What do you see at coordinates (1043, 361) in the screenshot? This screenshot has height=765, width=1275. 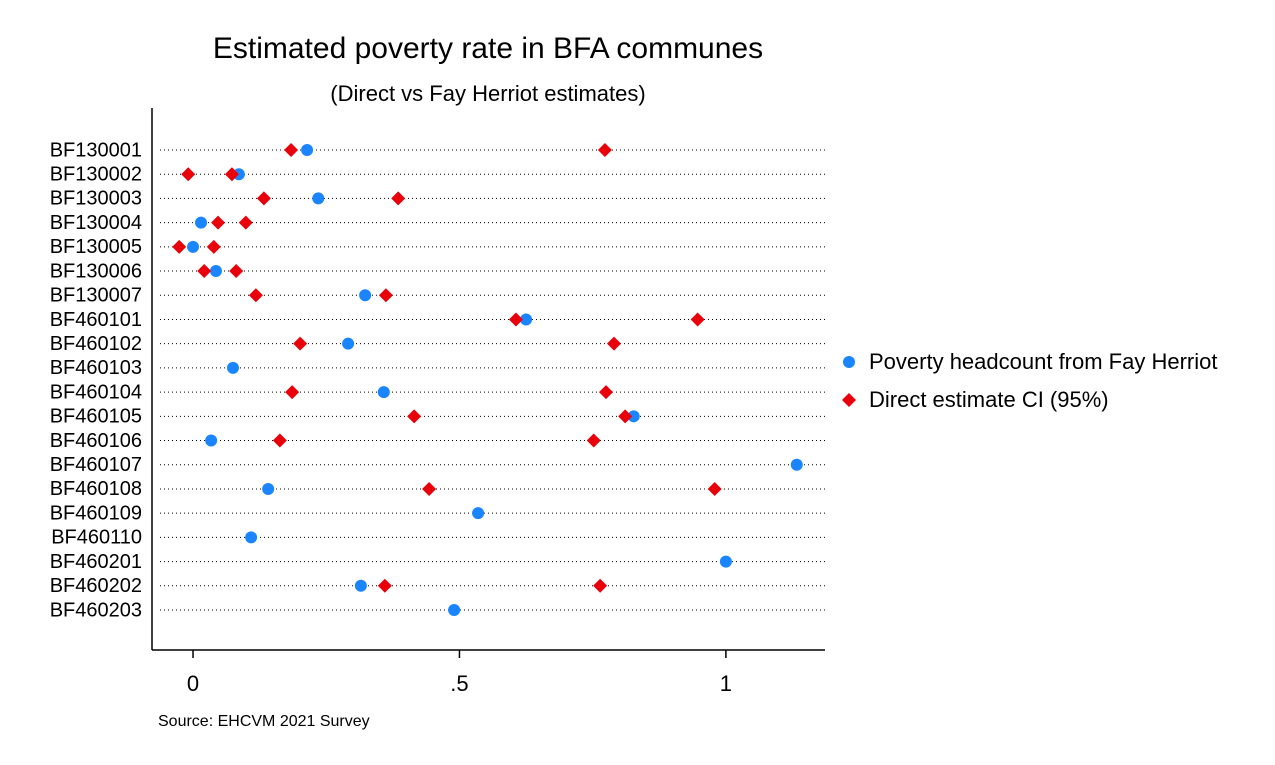 I see `legend-label: Poverty headcount from Fay Herriot` at bounding box center [1043, 361].